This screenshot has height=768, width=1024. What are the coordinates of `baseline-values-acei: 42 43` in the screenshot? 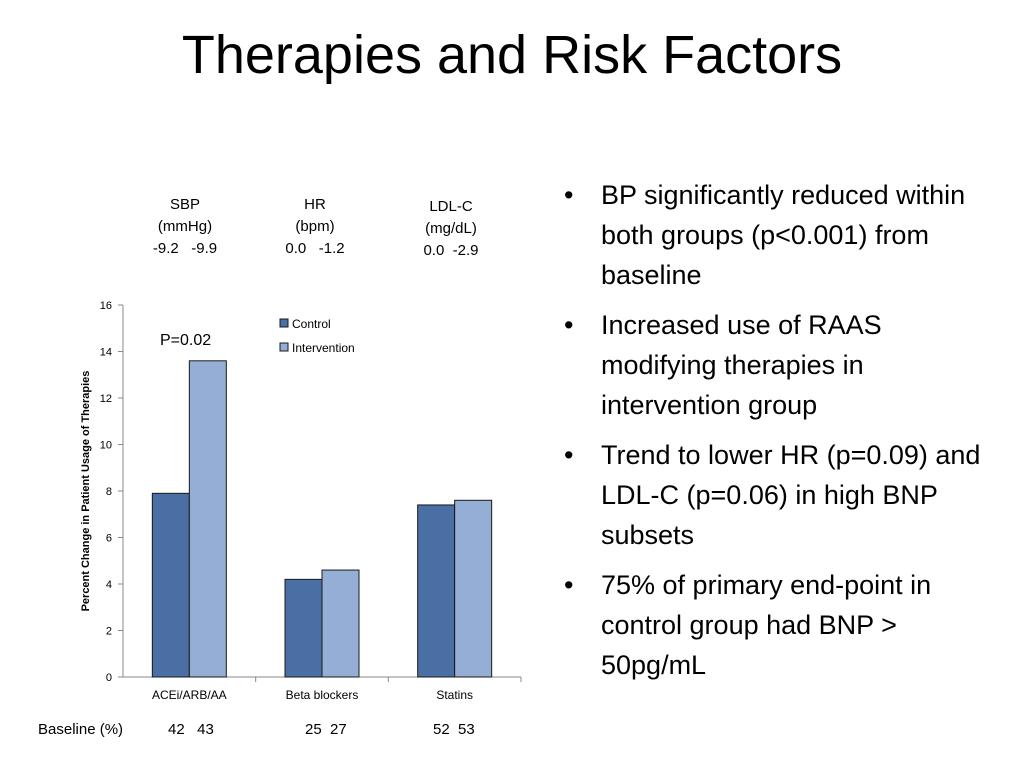 It's located at (191, 729).